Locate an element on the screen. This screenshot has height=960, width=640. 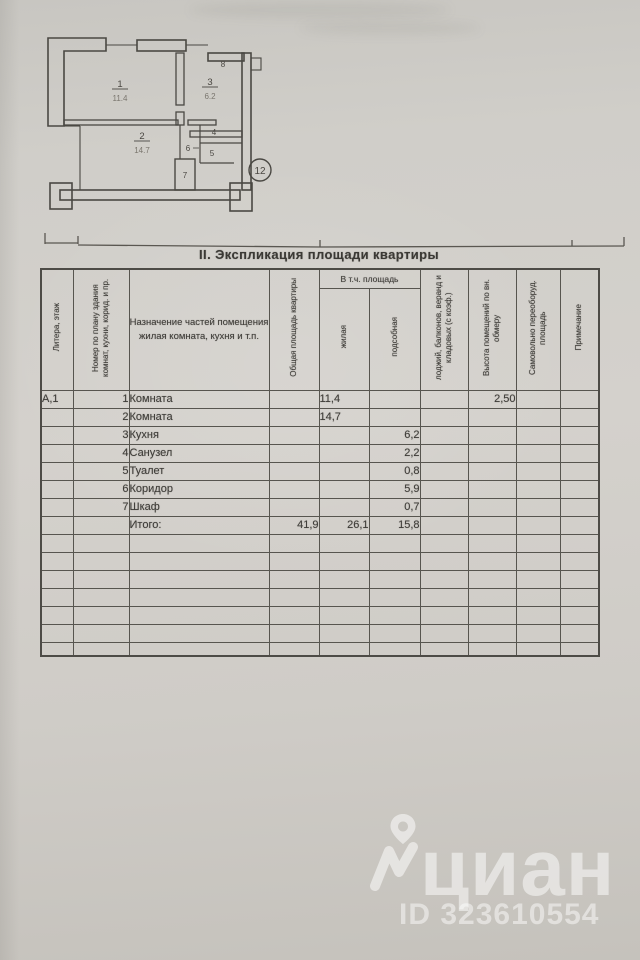
cell-name: Итого: is located at coordinates (199, 525).